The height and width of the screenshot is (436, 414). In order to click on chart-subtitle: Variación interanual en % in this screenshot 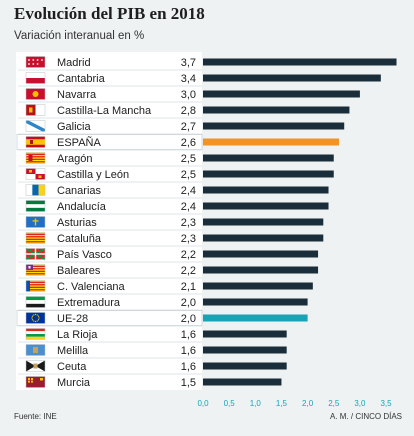, I will do `click(79, 36)`.